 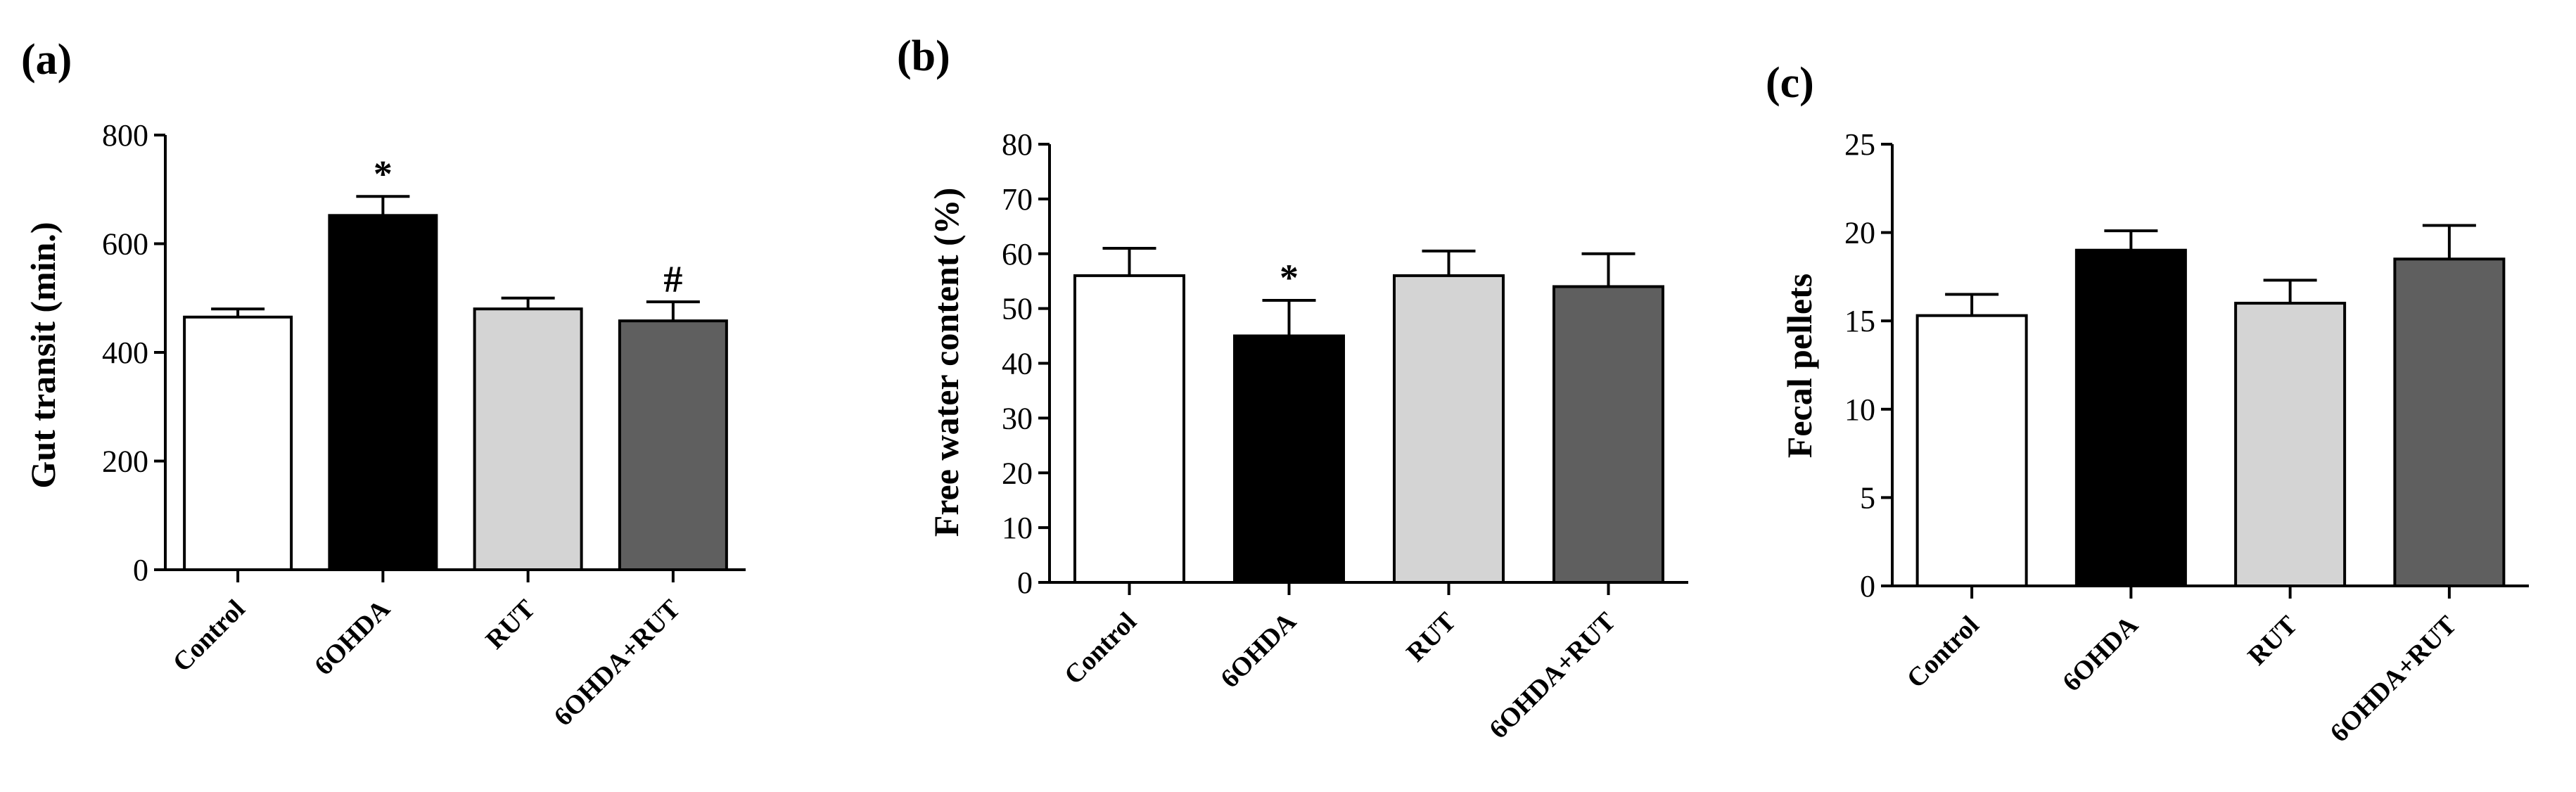 What do you see at coordinates (1017, 199) in the screenshot?
I see `y-tick-label: 70` at bounding box center [1017, 199].